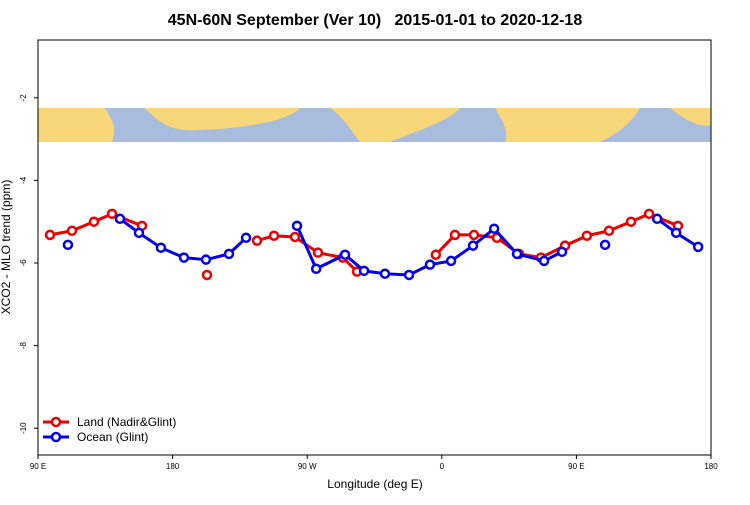  Describe the element at coordinates (23, 428) in the screenshot. I see `y-tick-label: -10` at that location.